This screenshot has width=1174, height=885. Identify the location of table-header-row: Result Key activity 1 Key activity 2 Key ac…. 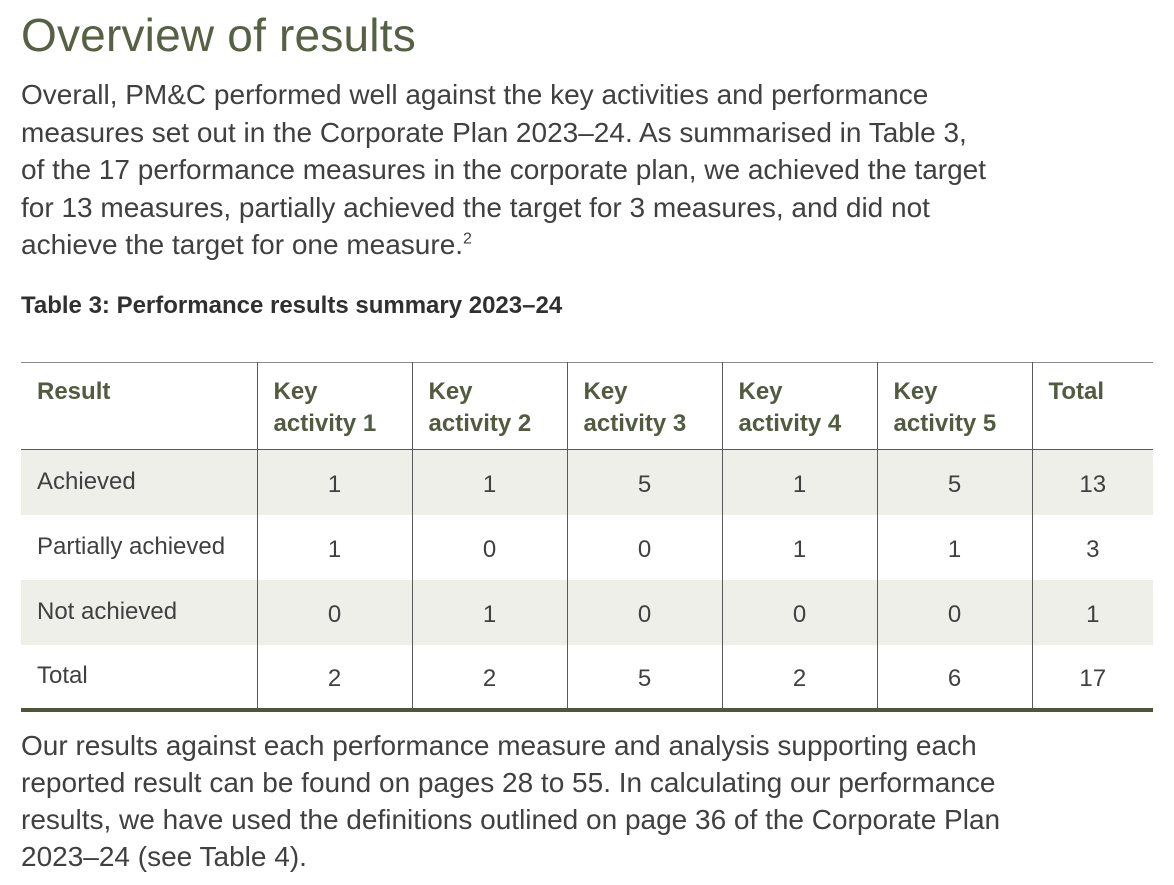
(587, 406).